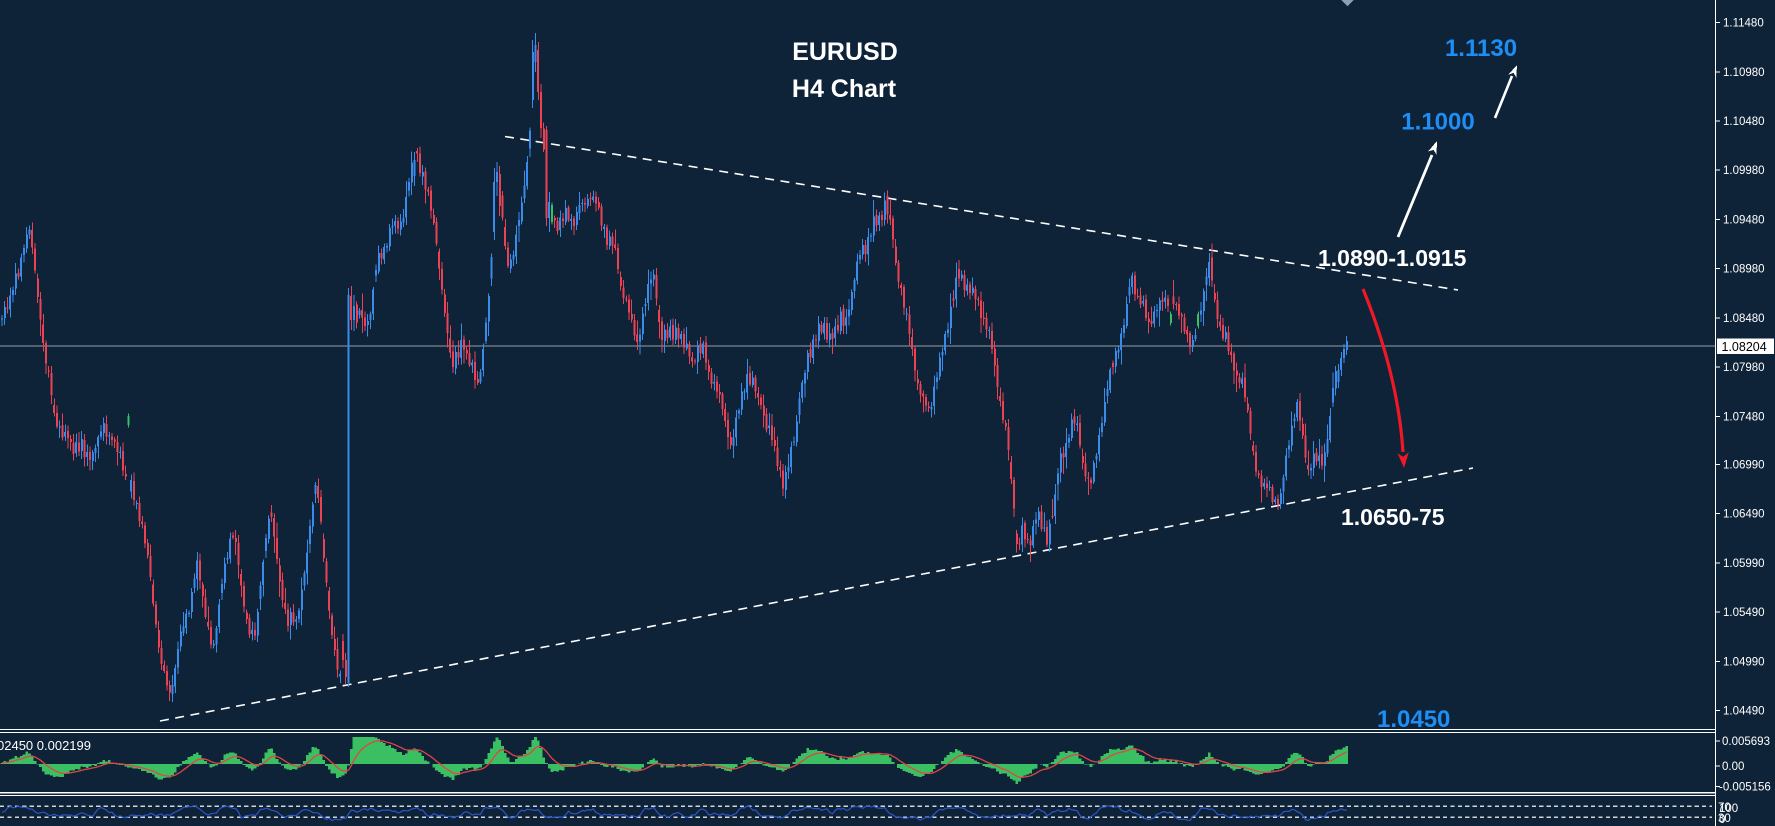 This screenshot has height=826, width=1775. What do you see at coordinates (1392, 258) in the screenshot?
I see `svg-text: 1.0890-1.0915` at bounding box center [1392, 258].